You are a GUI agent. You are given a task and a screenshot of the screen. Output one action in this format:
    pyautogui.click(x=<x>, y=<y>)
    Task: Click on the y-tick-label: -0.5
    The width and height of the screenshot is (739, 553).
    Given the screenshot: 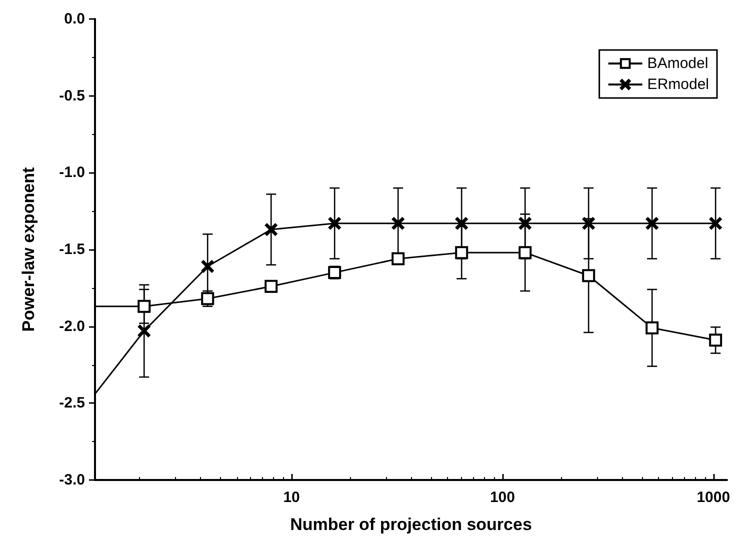 What is the action you would take?
    pyautogui.click(x=72, y=95)
    